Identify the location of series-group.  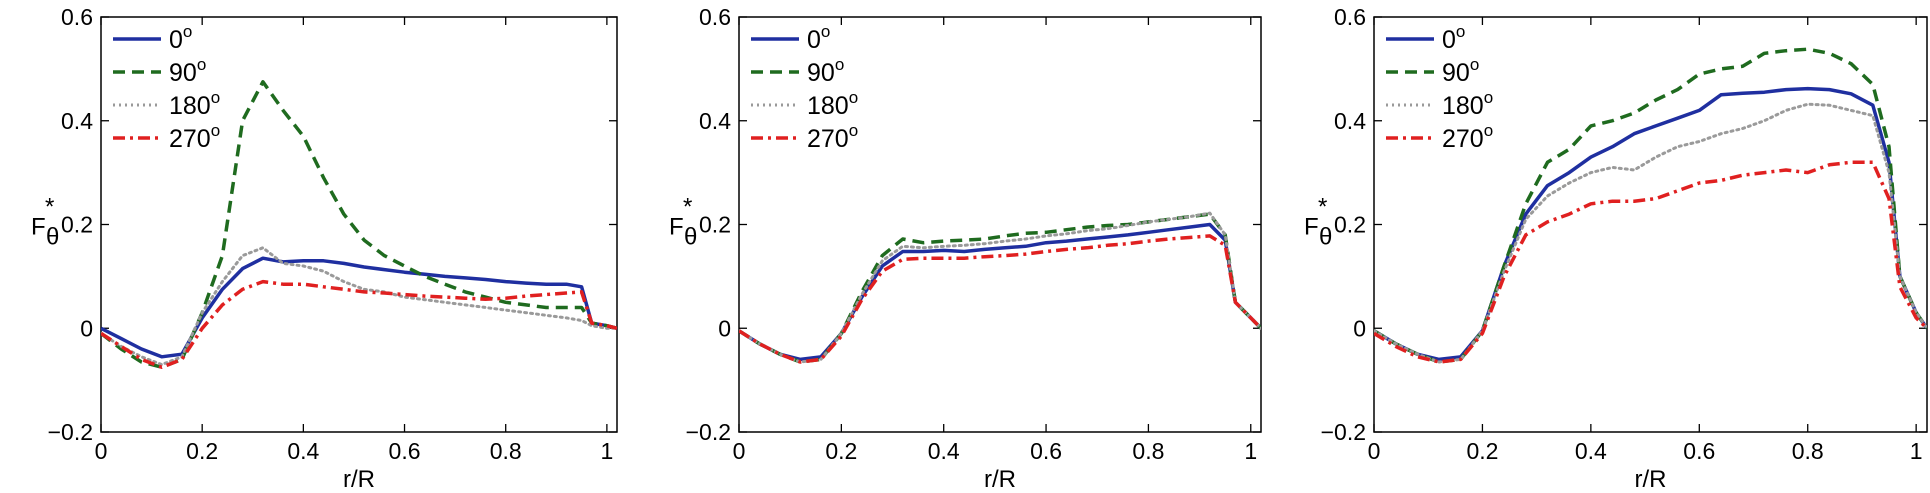
(1000, 287).